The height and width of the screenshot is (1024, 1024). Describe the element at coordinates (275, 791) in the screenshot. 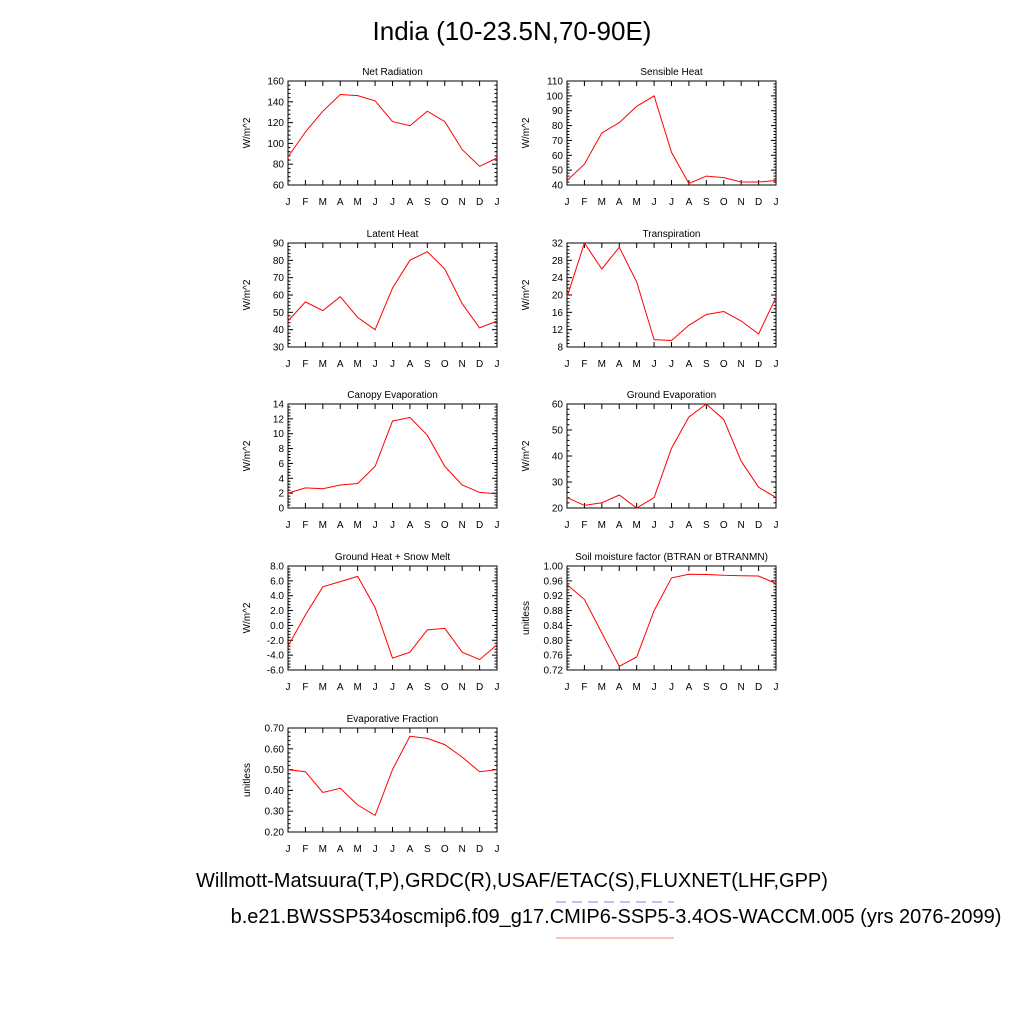

I see `y-tick-label: 0.40` at that location.